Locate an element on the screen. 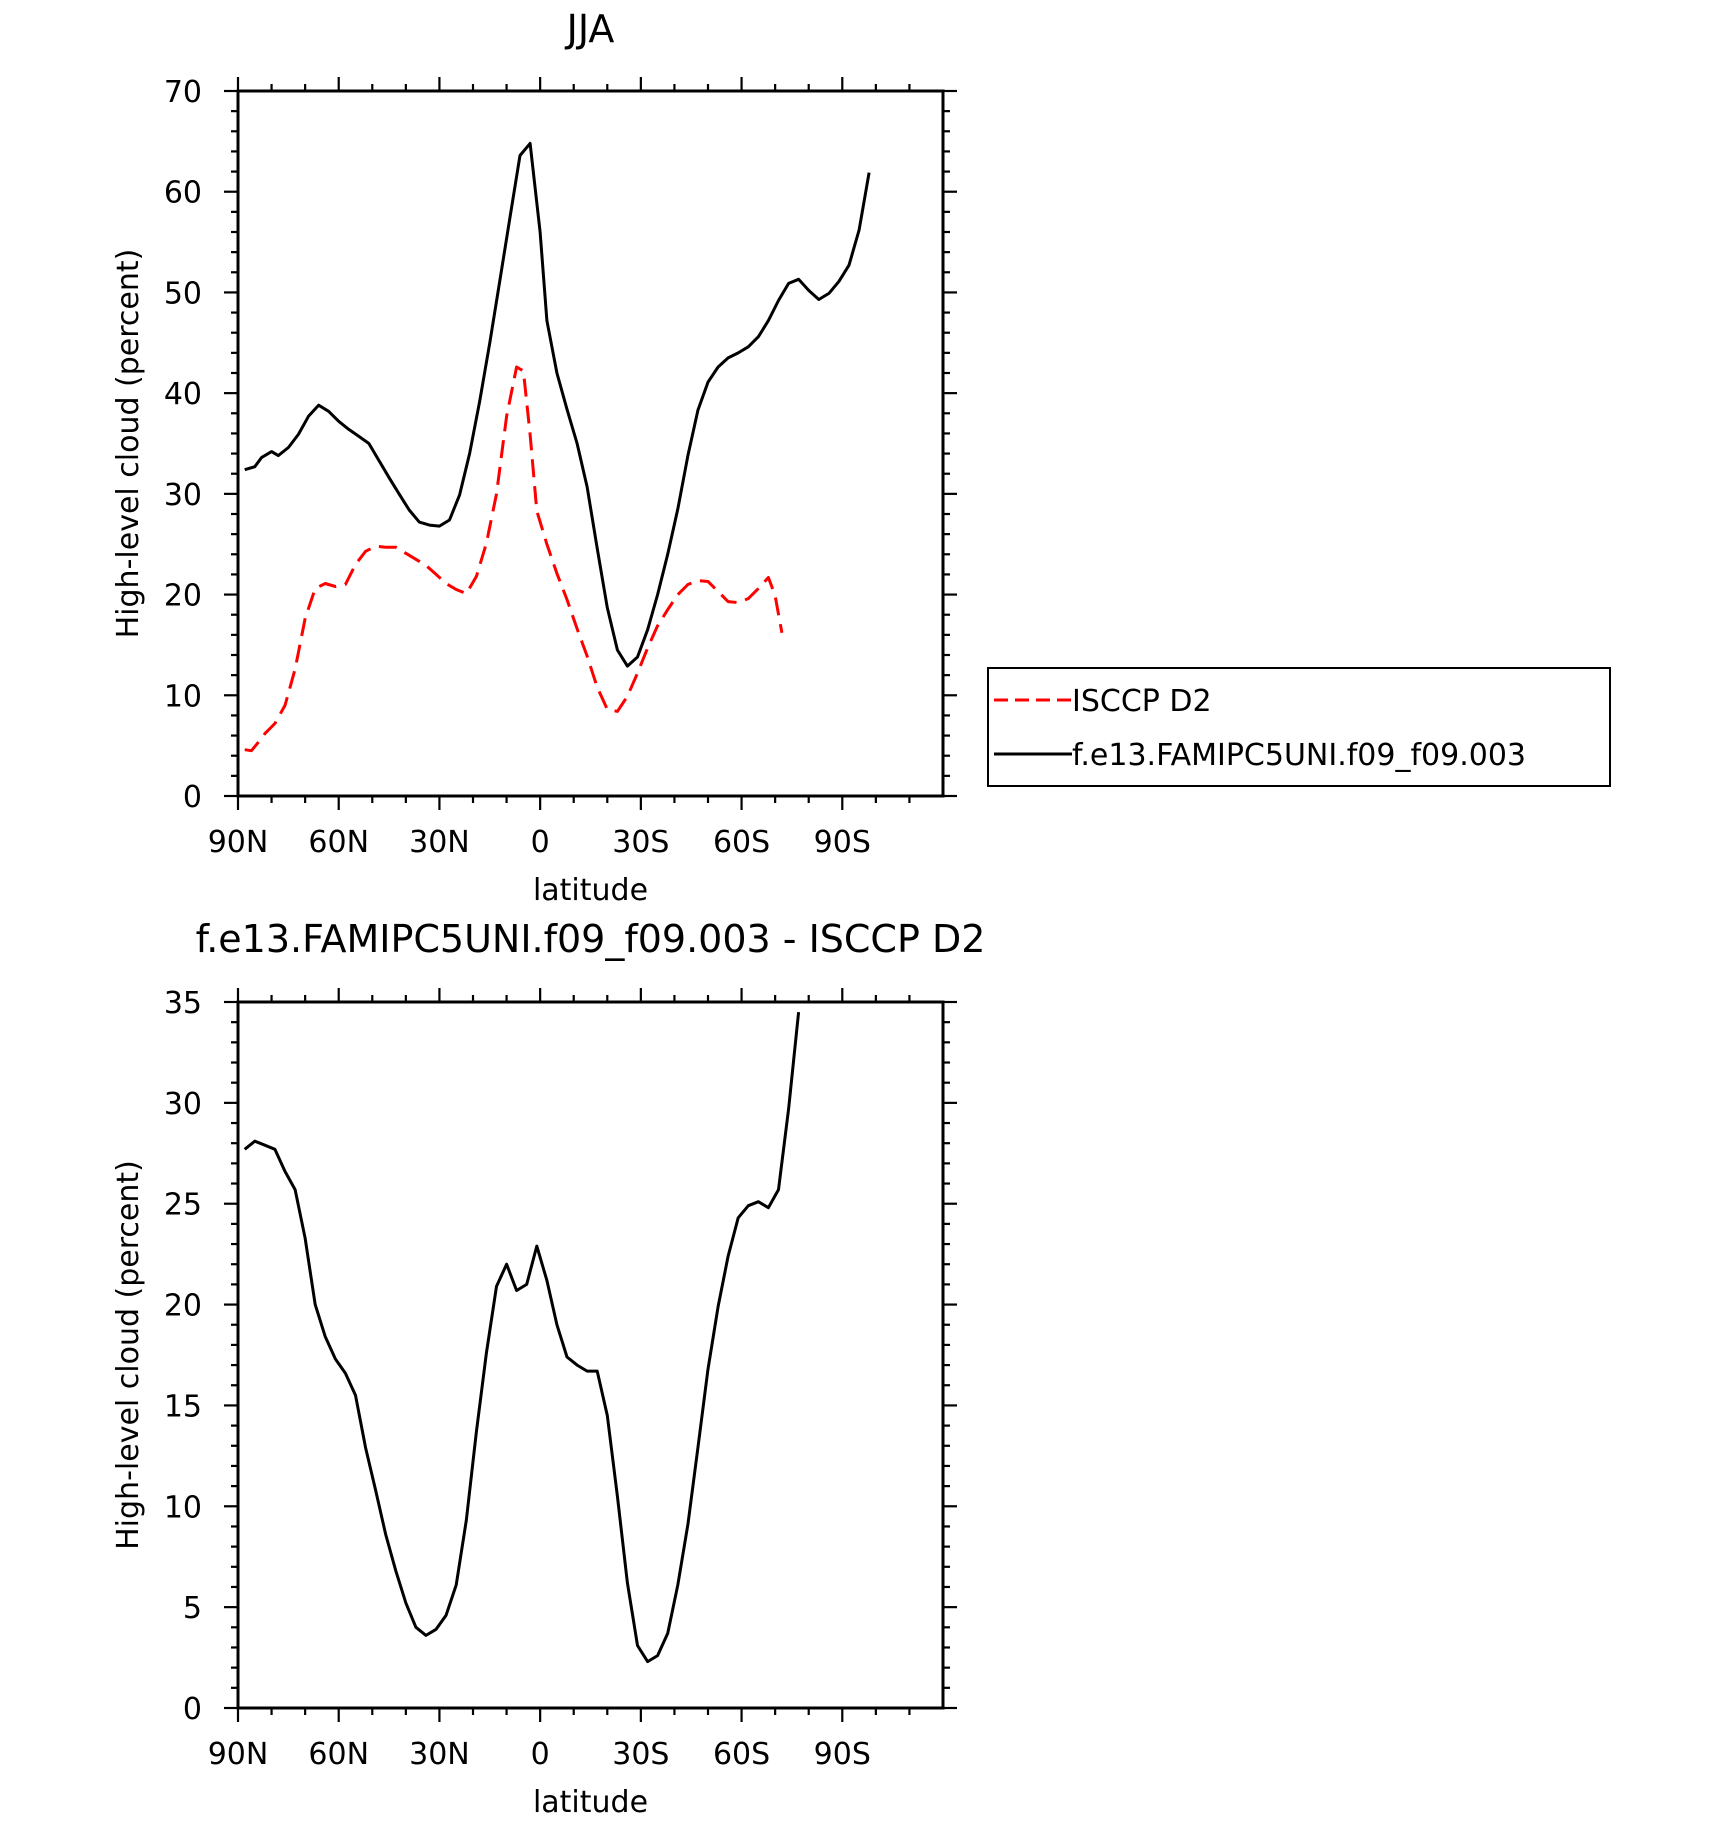 Image resolution: width=1710 pixels, height=1822 pixels. y-tick-label: 15 is located at coordinates (183, 1406).